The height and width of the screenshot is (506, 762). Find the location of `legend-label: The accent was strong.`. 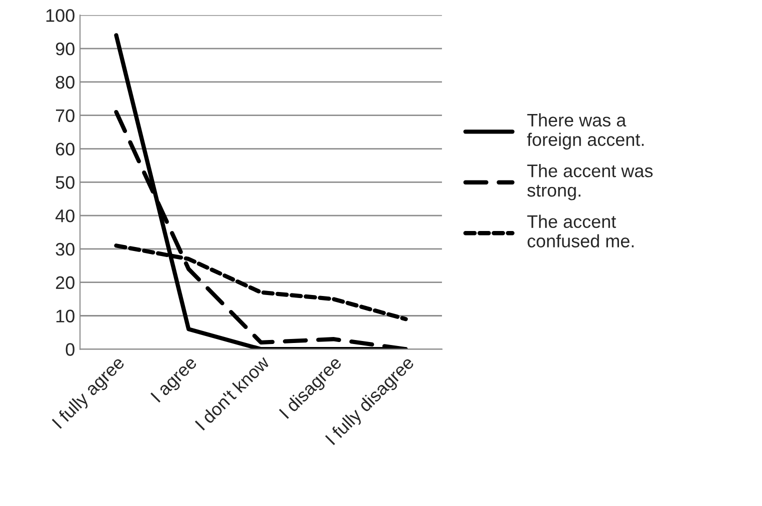

legend-label: The accent was strong. is located at coordinates (590, 182).